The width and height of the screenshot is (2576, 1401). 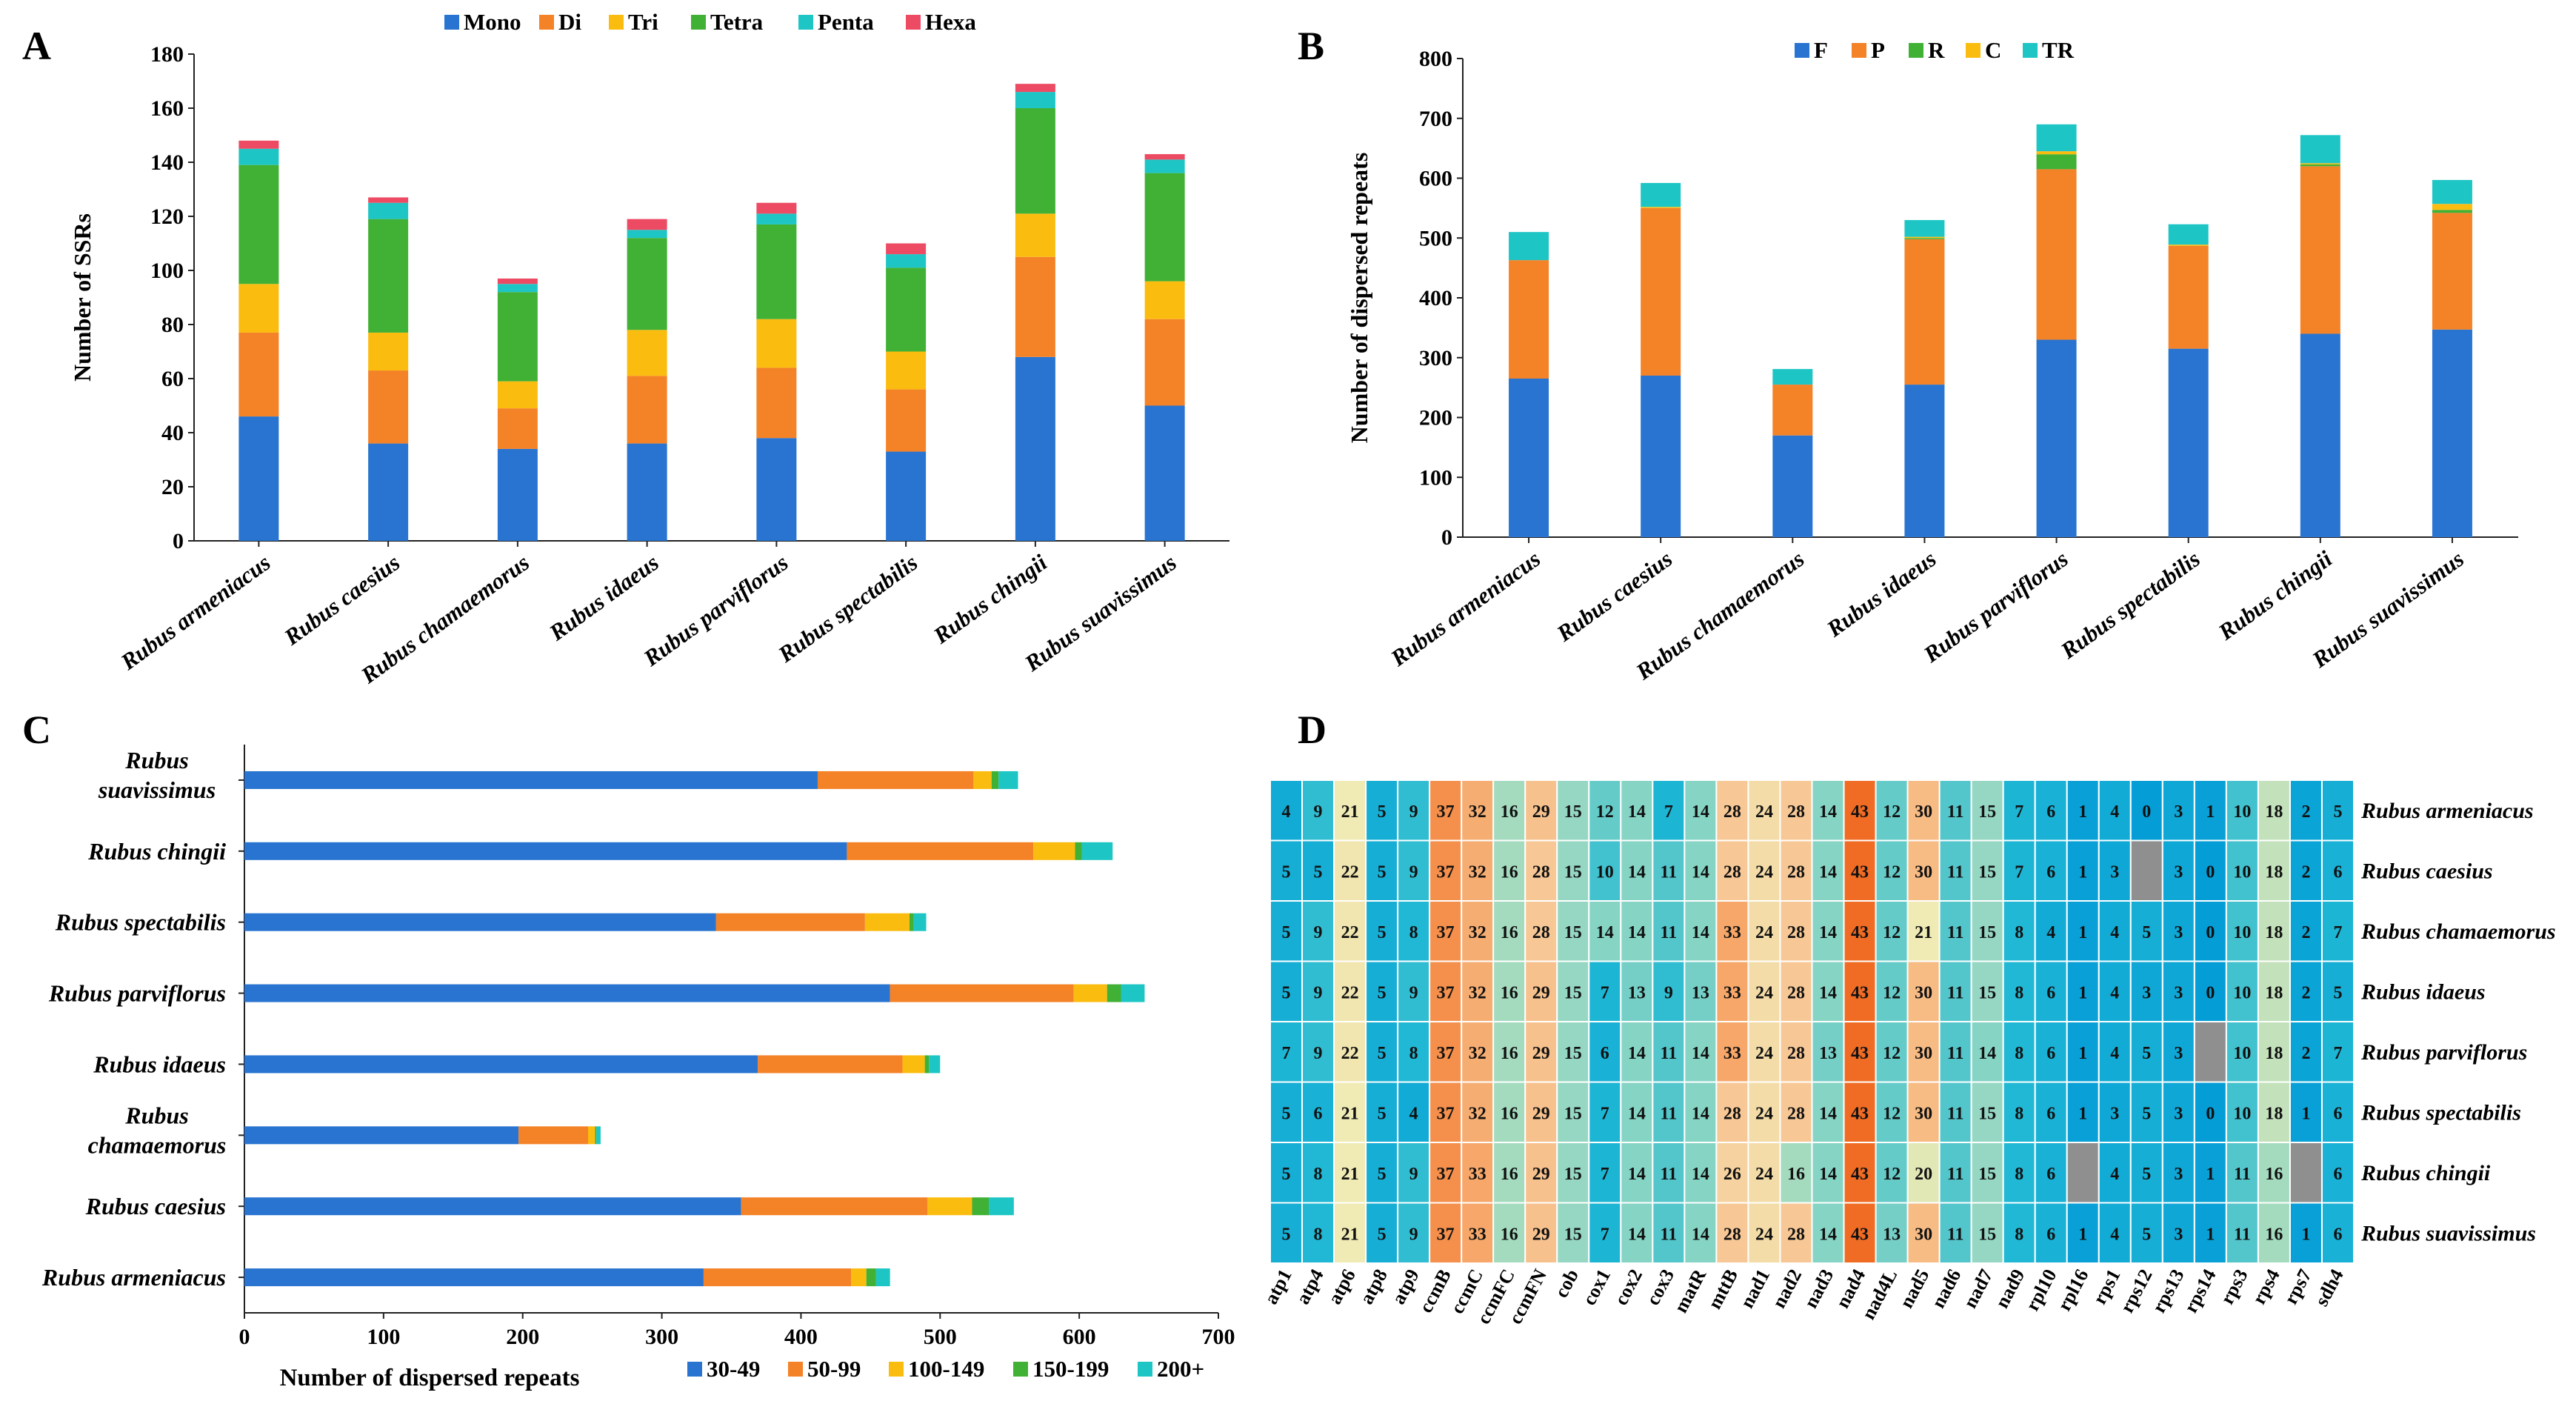 I want to click on y-tick-label: 800, so click(x=1435, y=59).